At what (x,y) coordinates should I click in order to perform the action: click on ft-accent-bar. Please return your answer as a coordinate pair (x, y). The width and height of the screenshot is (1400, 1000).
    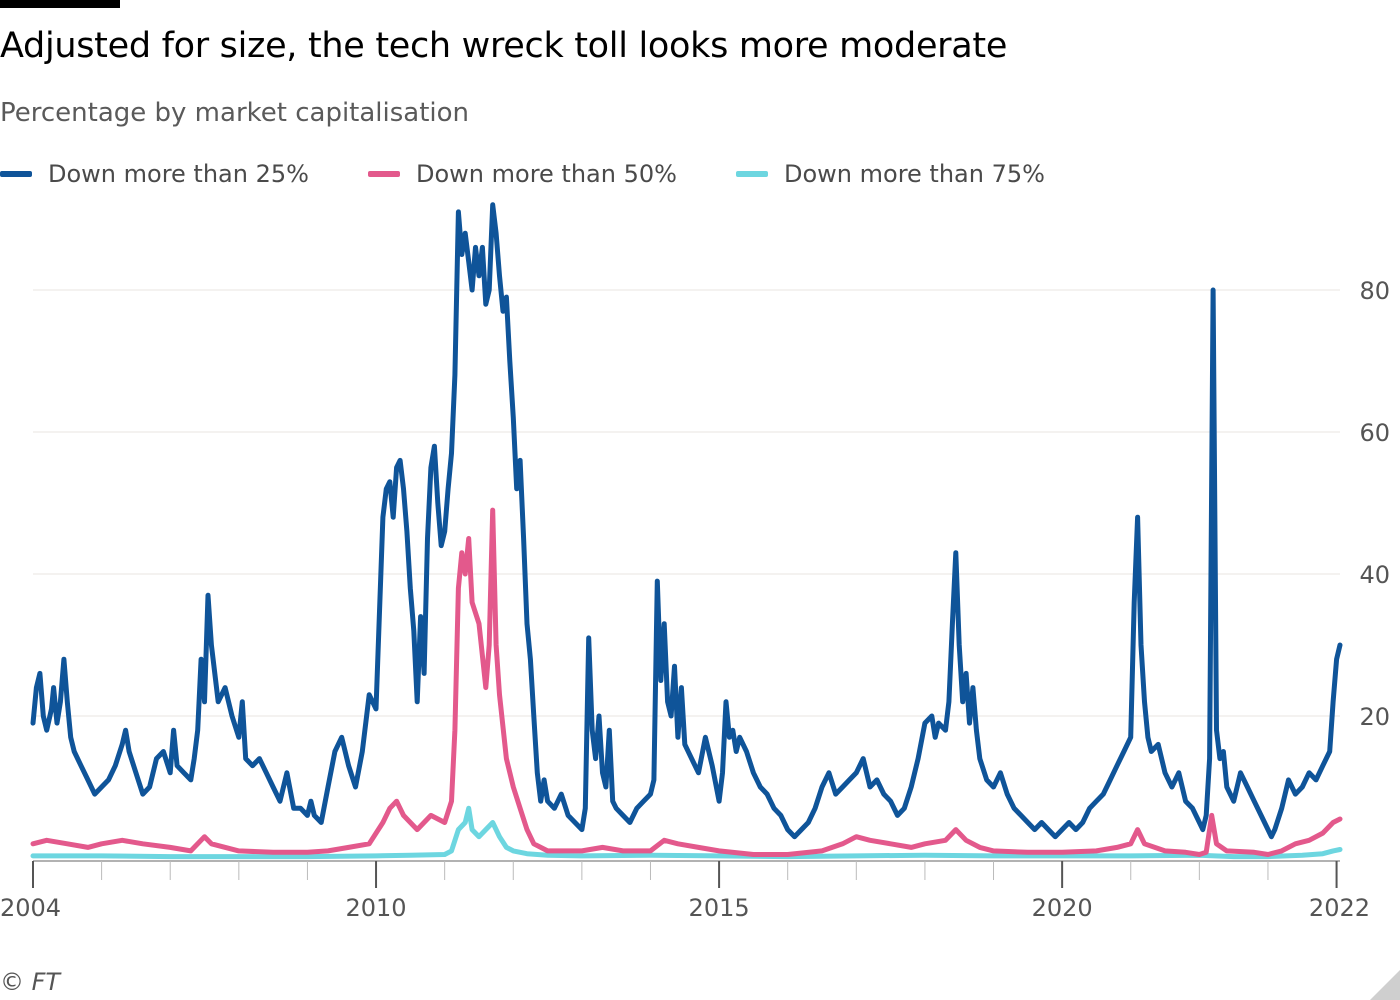
    Looking at the image, I should click on (60, 4).